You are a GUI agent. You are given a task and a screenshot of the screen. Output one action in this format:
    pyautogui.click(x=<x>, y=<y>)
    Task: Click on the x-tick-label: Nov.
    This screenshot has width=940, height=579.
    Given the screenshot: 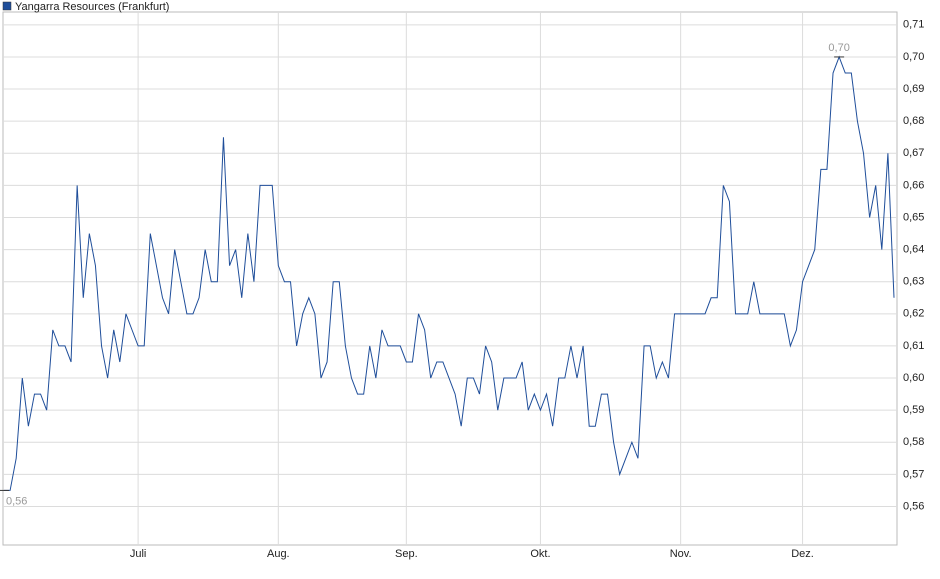 What is the action you would take?
    pyautogui.click(x=681, y=554)
    